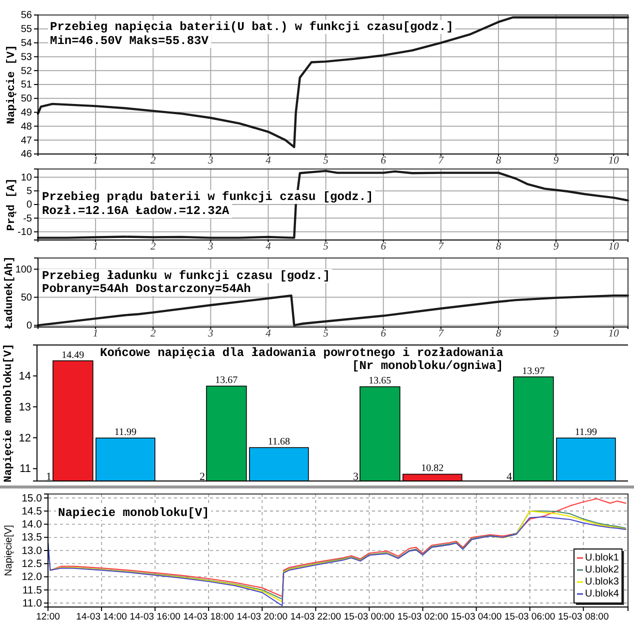 Image resolution: width=634 pixels, height=620 pixels. I want to click on text: Przebieg ładunku w funkcji czasu [godz.], so click(186, 276).